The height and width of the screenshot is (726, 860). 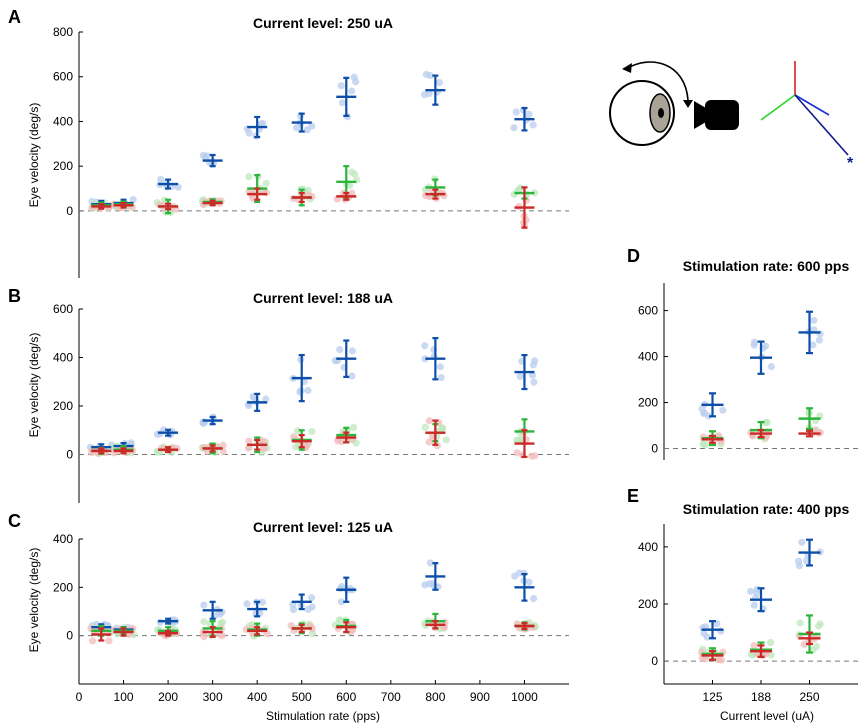 What do you see at coordinates (69, 636) in the screenshot?
I see `panel-c-y-tick-label: 0` at bounding box center [69, 636].